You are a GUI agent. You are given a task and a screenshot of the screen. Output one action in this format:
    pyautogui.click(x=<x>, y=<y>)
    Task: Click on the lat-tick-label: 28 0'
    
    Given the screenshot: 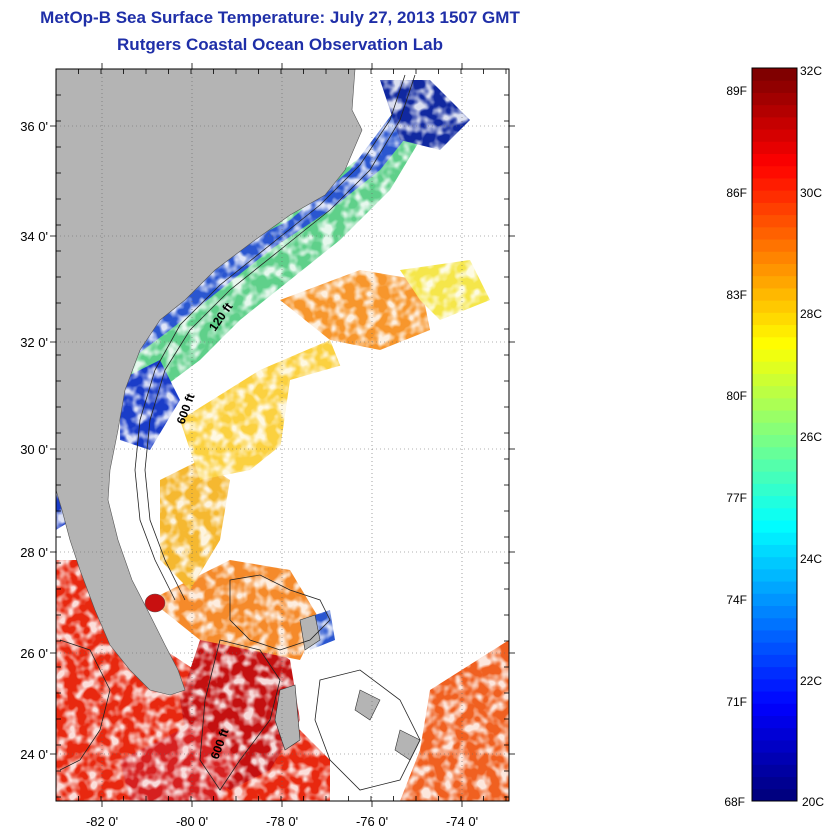 What is the action you would take?
    pyautogui.click(x=34, y=552)
    